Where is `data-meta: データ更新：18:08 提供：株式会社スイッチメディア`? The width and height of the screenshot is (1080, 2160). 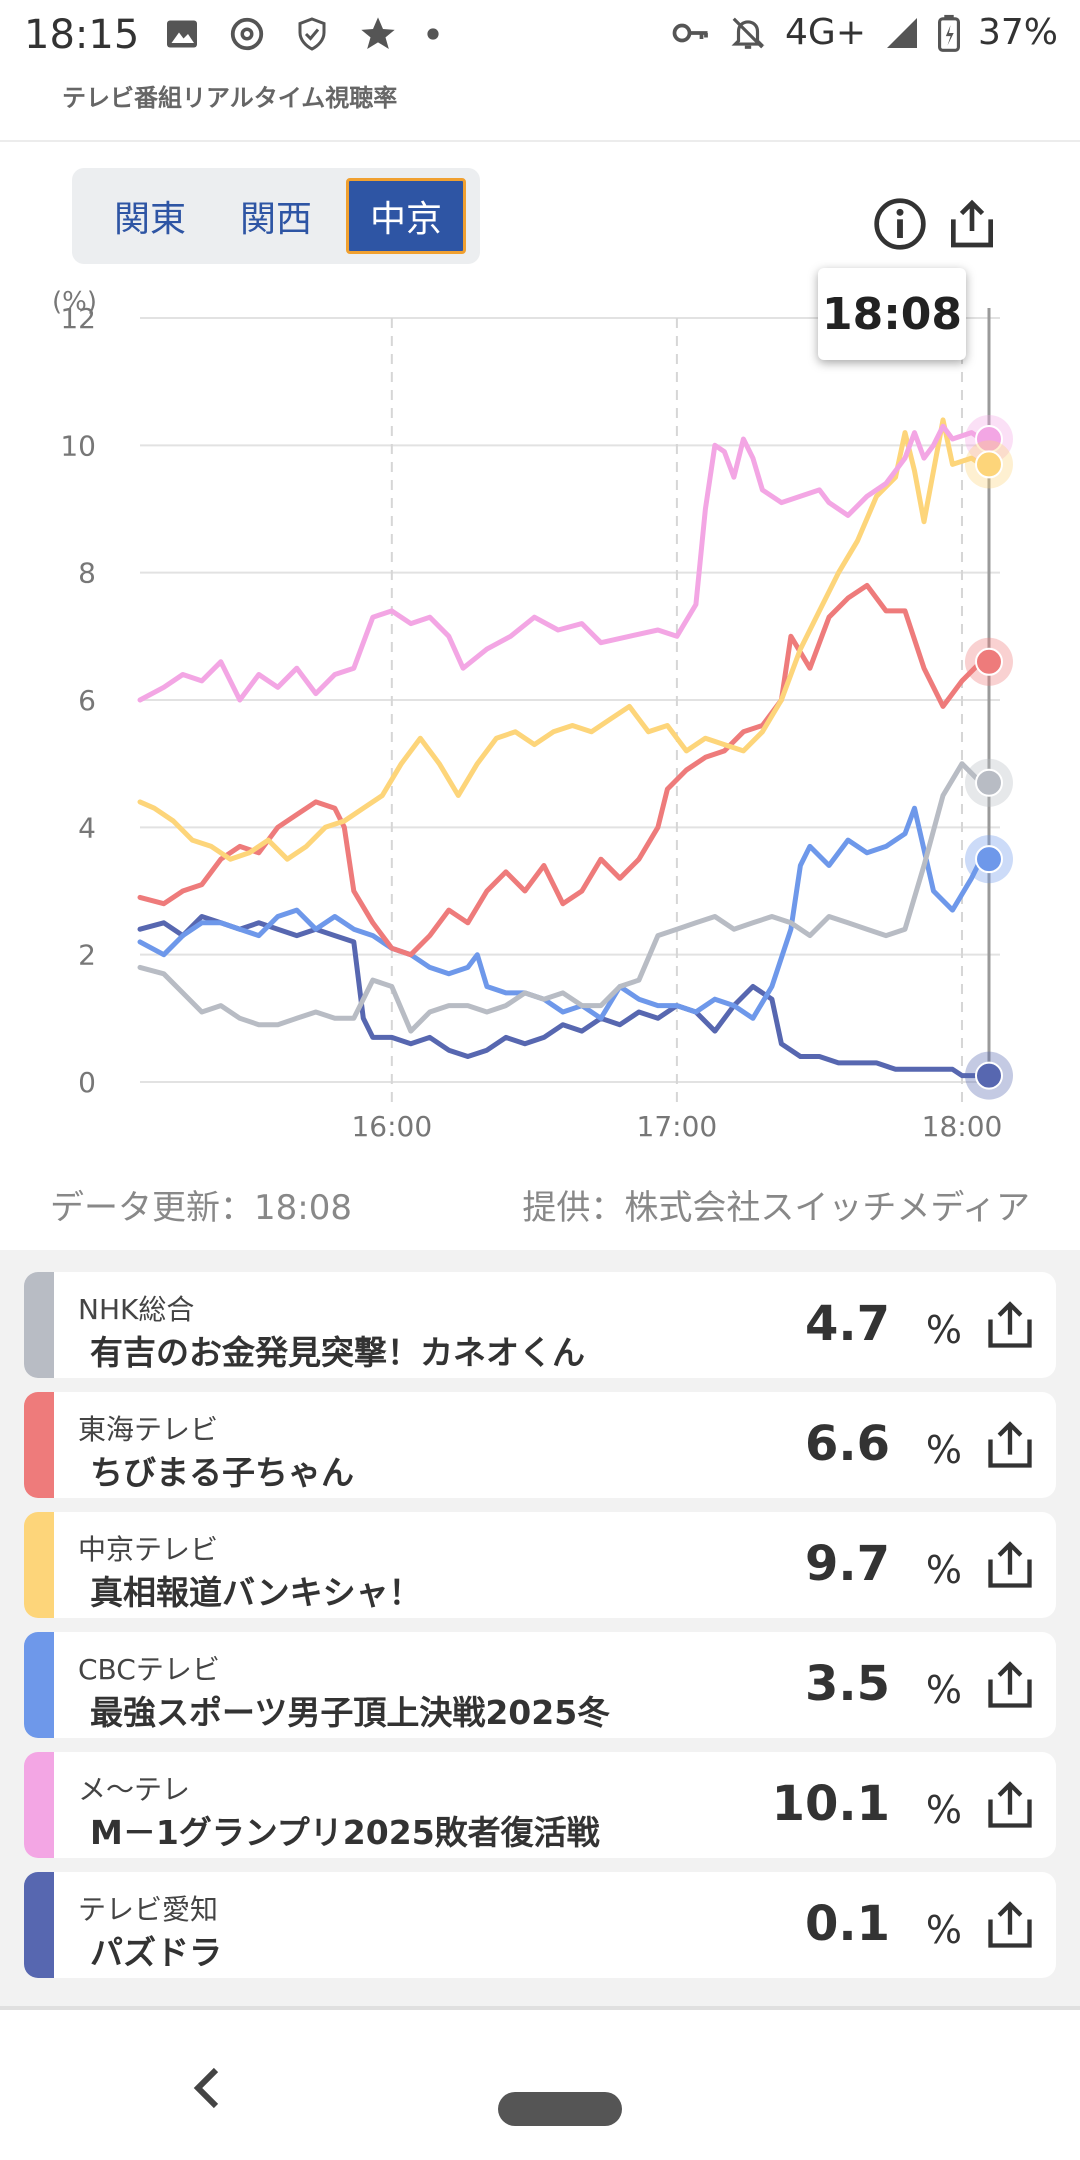
data-meta: データ更新：18:08 提供：株式会社スイッチメディア is located at coordinates (540, 1202).